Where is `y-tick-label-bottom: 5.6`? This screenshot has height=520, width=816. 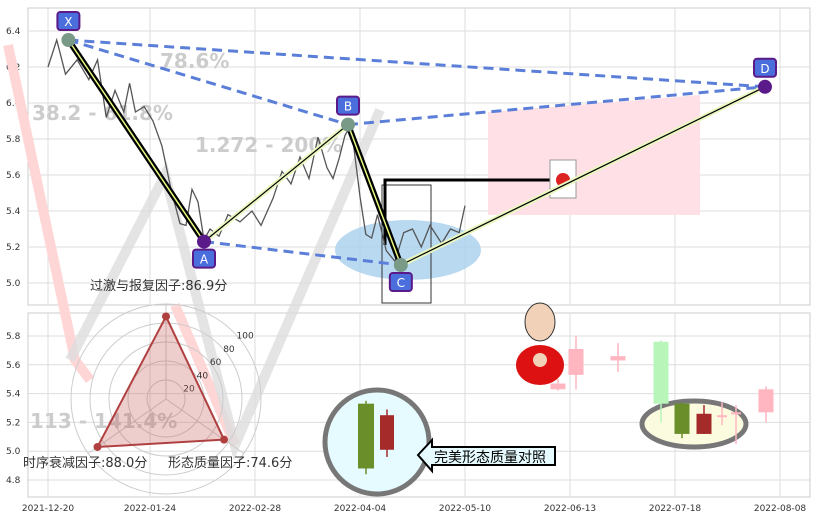 y-tick-label-bottom: 5.6 is located at coordinates (13, 366).